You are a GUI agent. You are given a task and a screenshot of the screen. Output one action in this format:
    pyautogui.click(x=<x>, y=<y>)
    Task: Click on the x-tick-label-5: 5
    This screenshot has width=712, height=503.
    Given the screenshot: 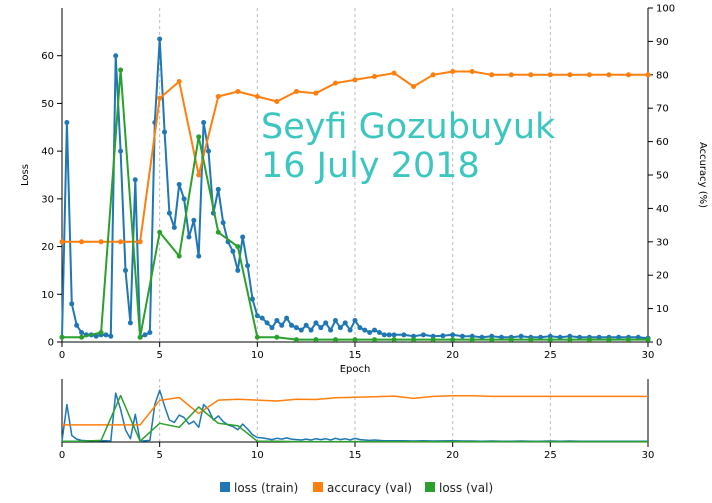 What is the action you would take?
    pyautogui.click(x=159, y=355)
    